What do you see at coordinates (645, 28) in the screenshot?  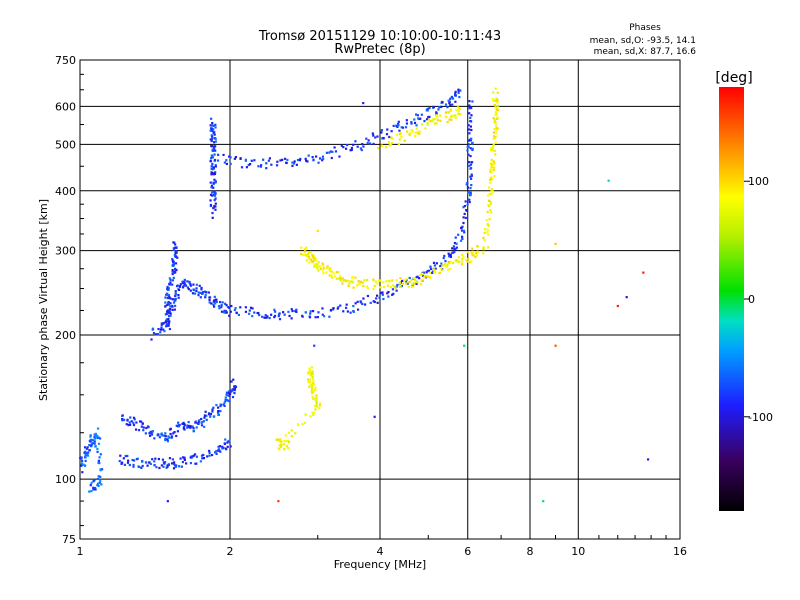 I see `phase-stats-title: Phases` at bounding box center [645, 28].